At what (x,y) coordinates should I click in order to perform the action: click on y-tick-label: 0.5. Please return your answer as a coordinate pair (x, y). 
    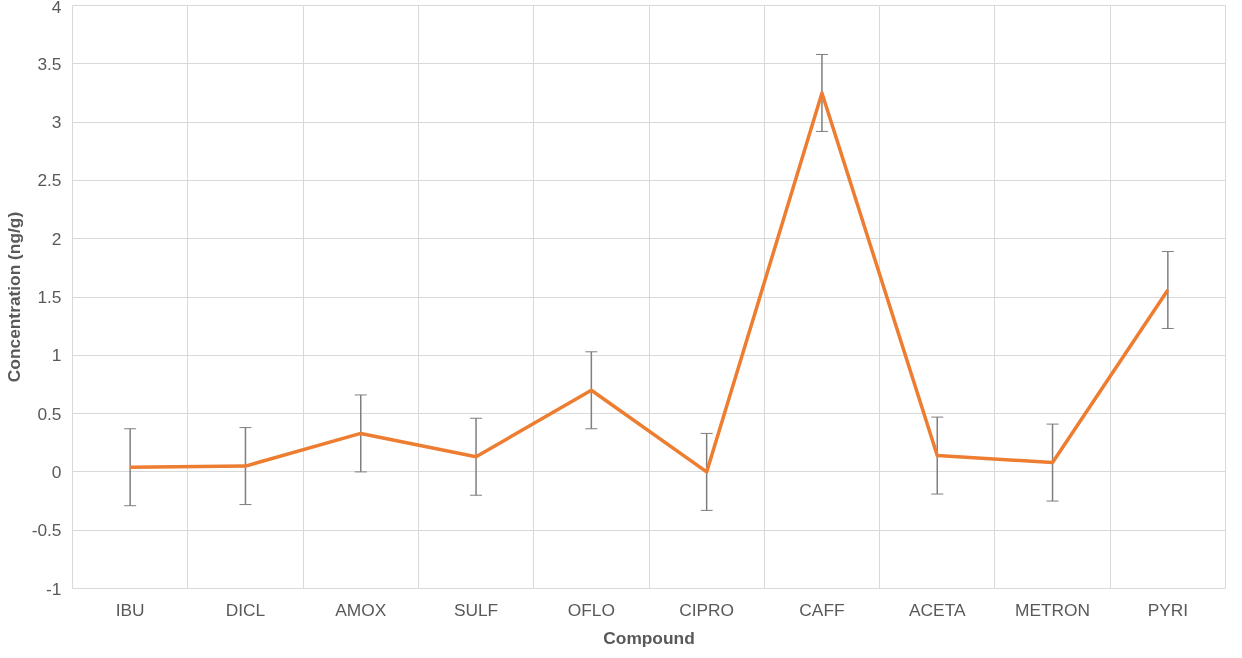
    Looking at the image, I should click on (49, 413).